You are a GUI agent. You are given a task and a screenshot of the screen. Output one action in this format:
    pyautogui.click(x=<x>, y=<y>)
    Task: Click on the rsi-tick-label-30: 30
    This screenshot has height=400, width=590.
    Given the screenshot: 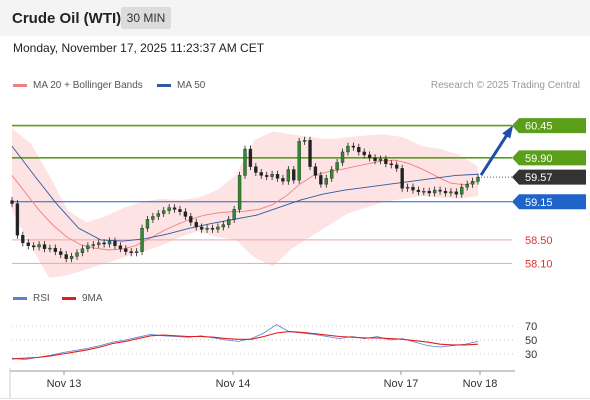 What is the action you would take?
    pyautogui.click(x=531, y=355)
    